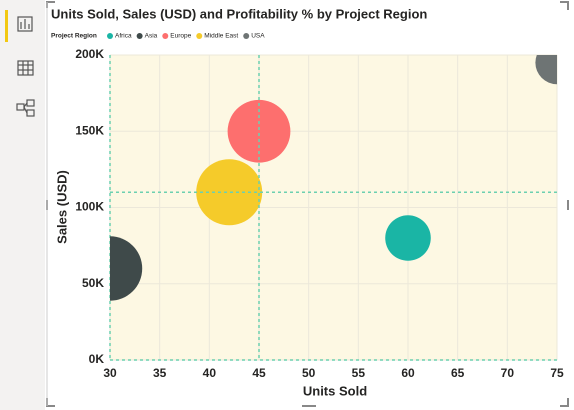 This screenshot has width=574, height=410. Describe the element at coordinates (557, 373) in the screenshot. I see `x-tick-label: 75` at that location.